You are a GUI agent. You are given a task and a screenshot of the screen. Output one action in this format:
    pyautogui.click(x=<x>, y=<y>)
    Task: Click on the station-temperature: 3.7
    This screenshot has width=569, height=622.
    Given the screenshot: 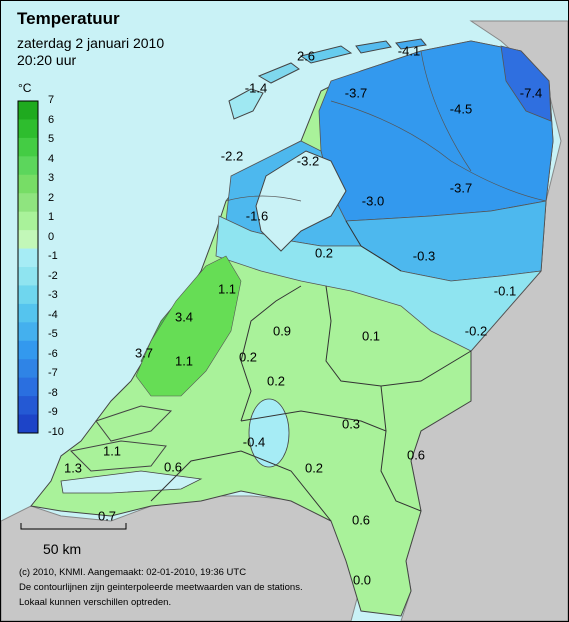 What is the action you would take?
    pyautogui.click(x=144, y=353)
    